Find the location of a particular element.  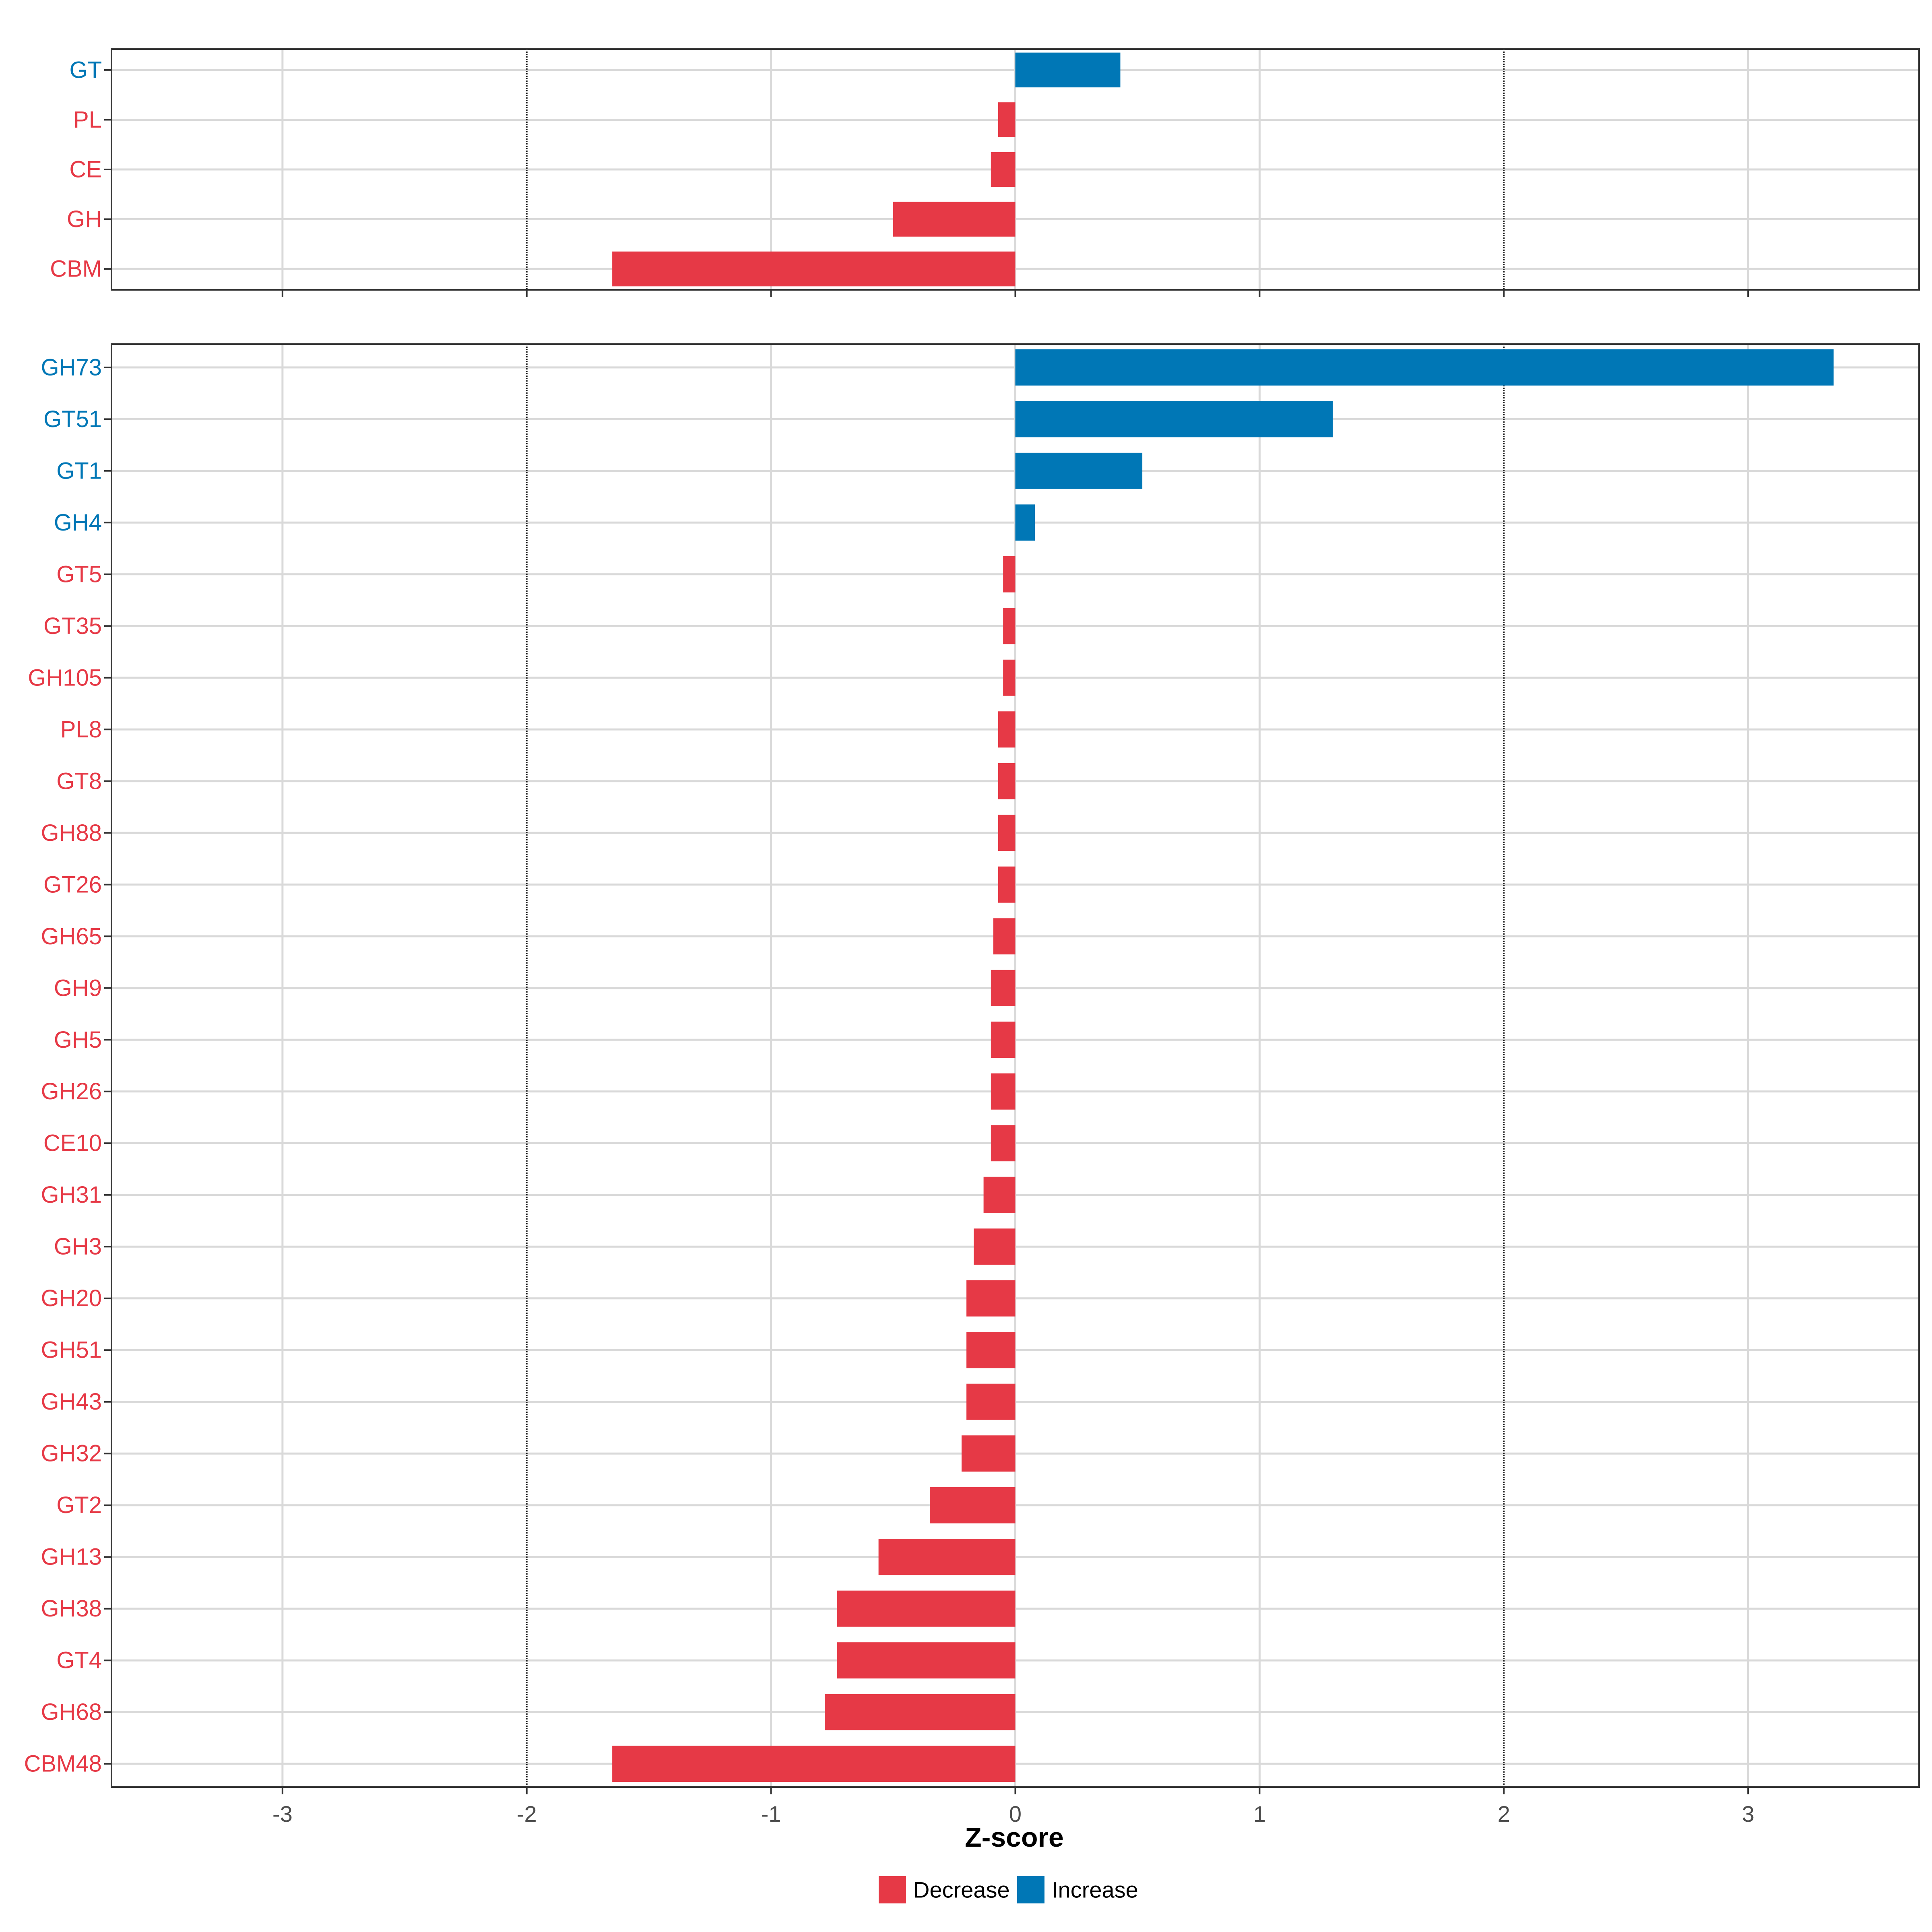

category-label: GT2 is located at coordinates (79, 1505).